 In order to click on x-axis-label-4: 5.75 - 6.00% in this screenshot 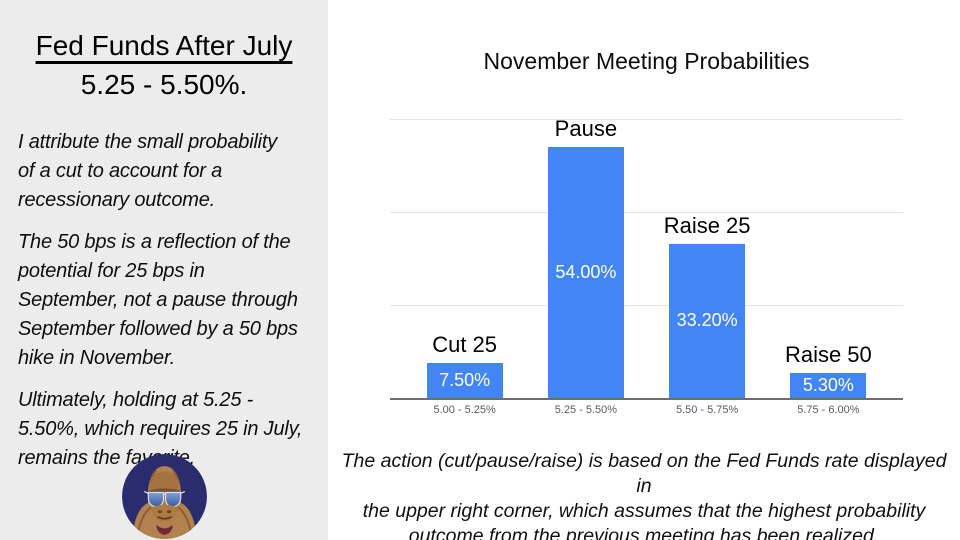, I will do `click(828, 410)`.